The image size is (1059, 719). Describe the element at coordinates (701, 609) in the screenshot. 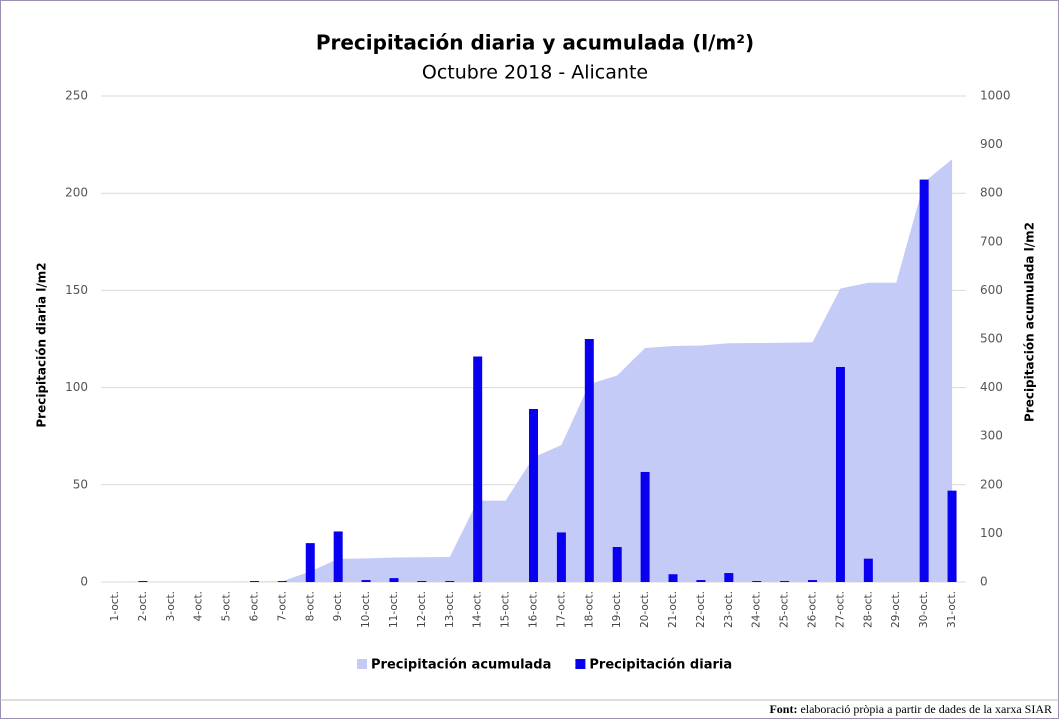

I see `x-tick-label: 22-oct.` at that location.